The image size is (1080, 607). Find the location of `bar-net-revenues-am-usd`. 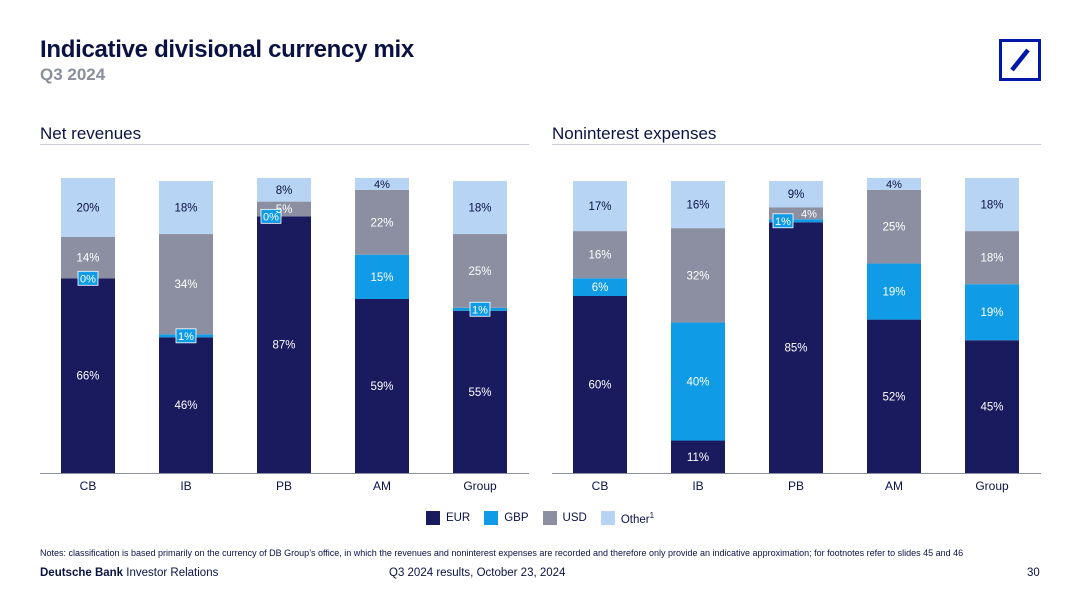

bar-net-revenues-am-usd is located at coordinates (382, 222).